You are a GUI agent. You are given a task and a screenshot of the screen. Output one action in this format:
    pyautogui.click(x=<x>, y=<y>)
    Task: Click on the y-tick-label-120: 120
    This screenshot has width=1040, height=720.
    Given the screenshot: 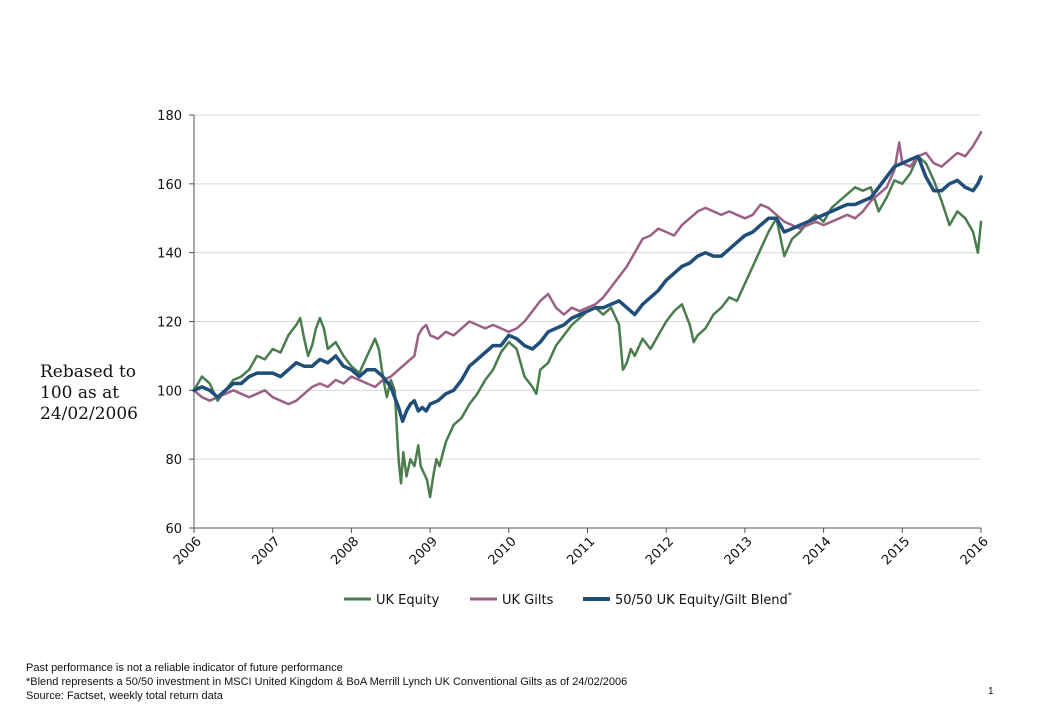 What is the action you would take?
    pyautogui.click(x=169, y=323)
    